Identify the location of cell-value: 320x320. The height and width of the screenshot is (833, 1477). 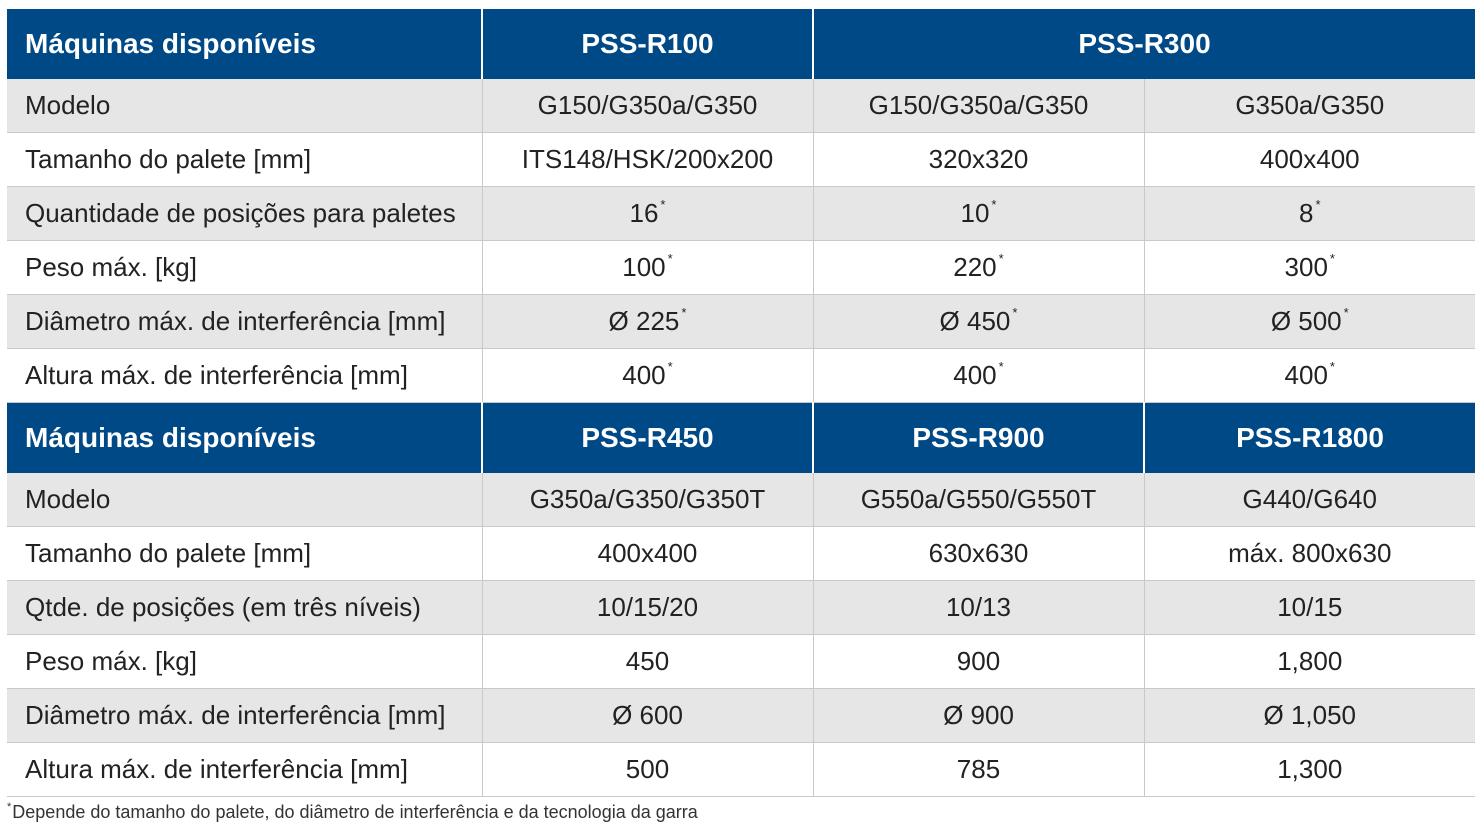
(978, 159).